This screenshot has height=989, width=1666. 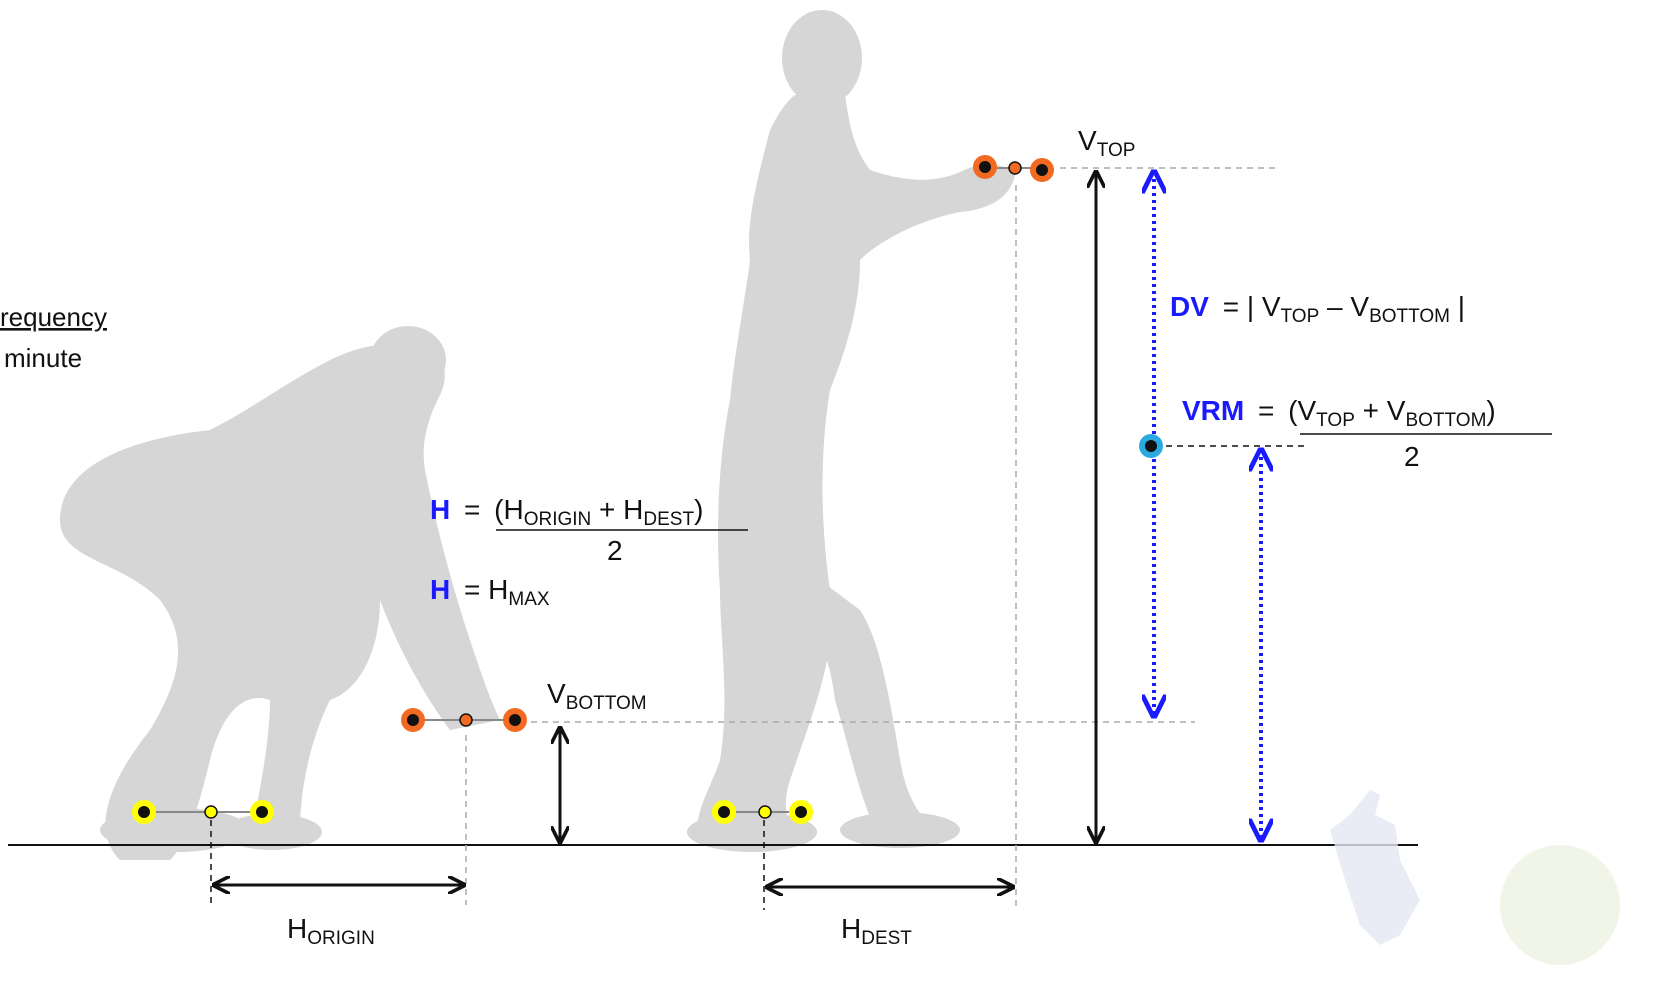 What do you see at coordinates (464, 720) in the screenshot?
I see `bottom-hand-markers` at bounding box center [464, 720].